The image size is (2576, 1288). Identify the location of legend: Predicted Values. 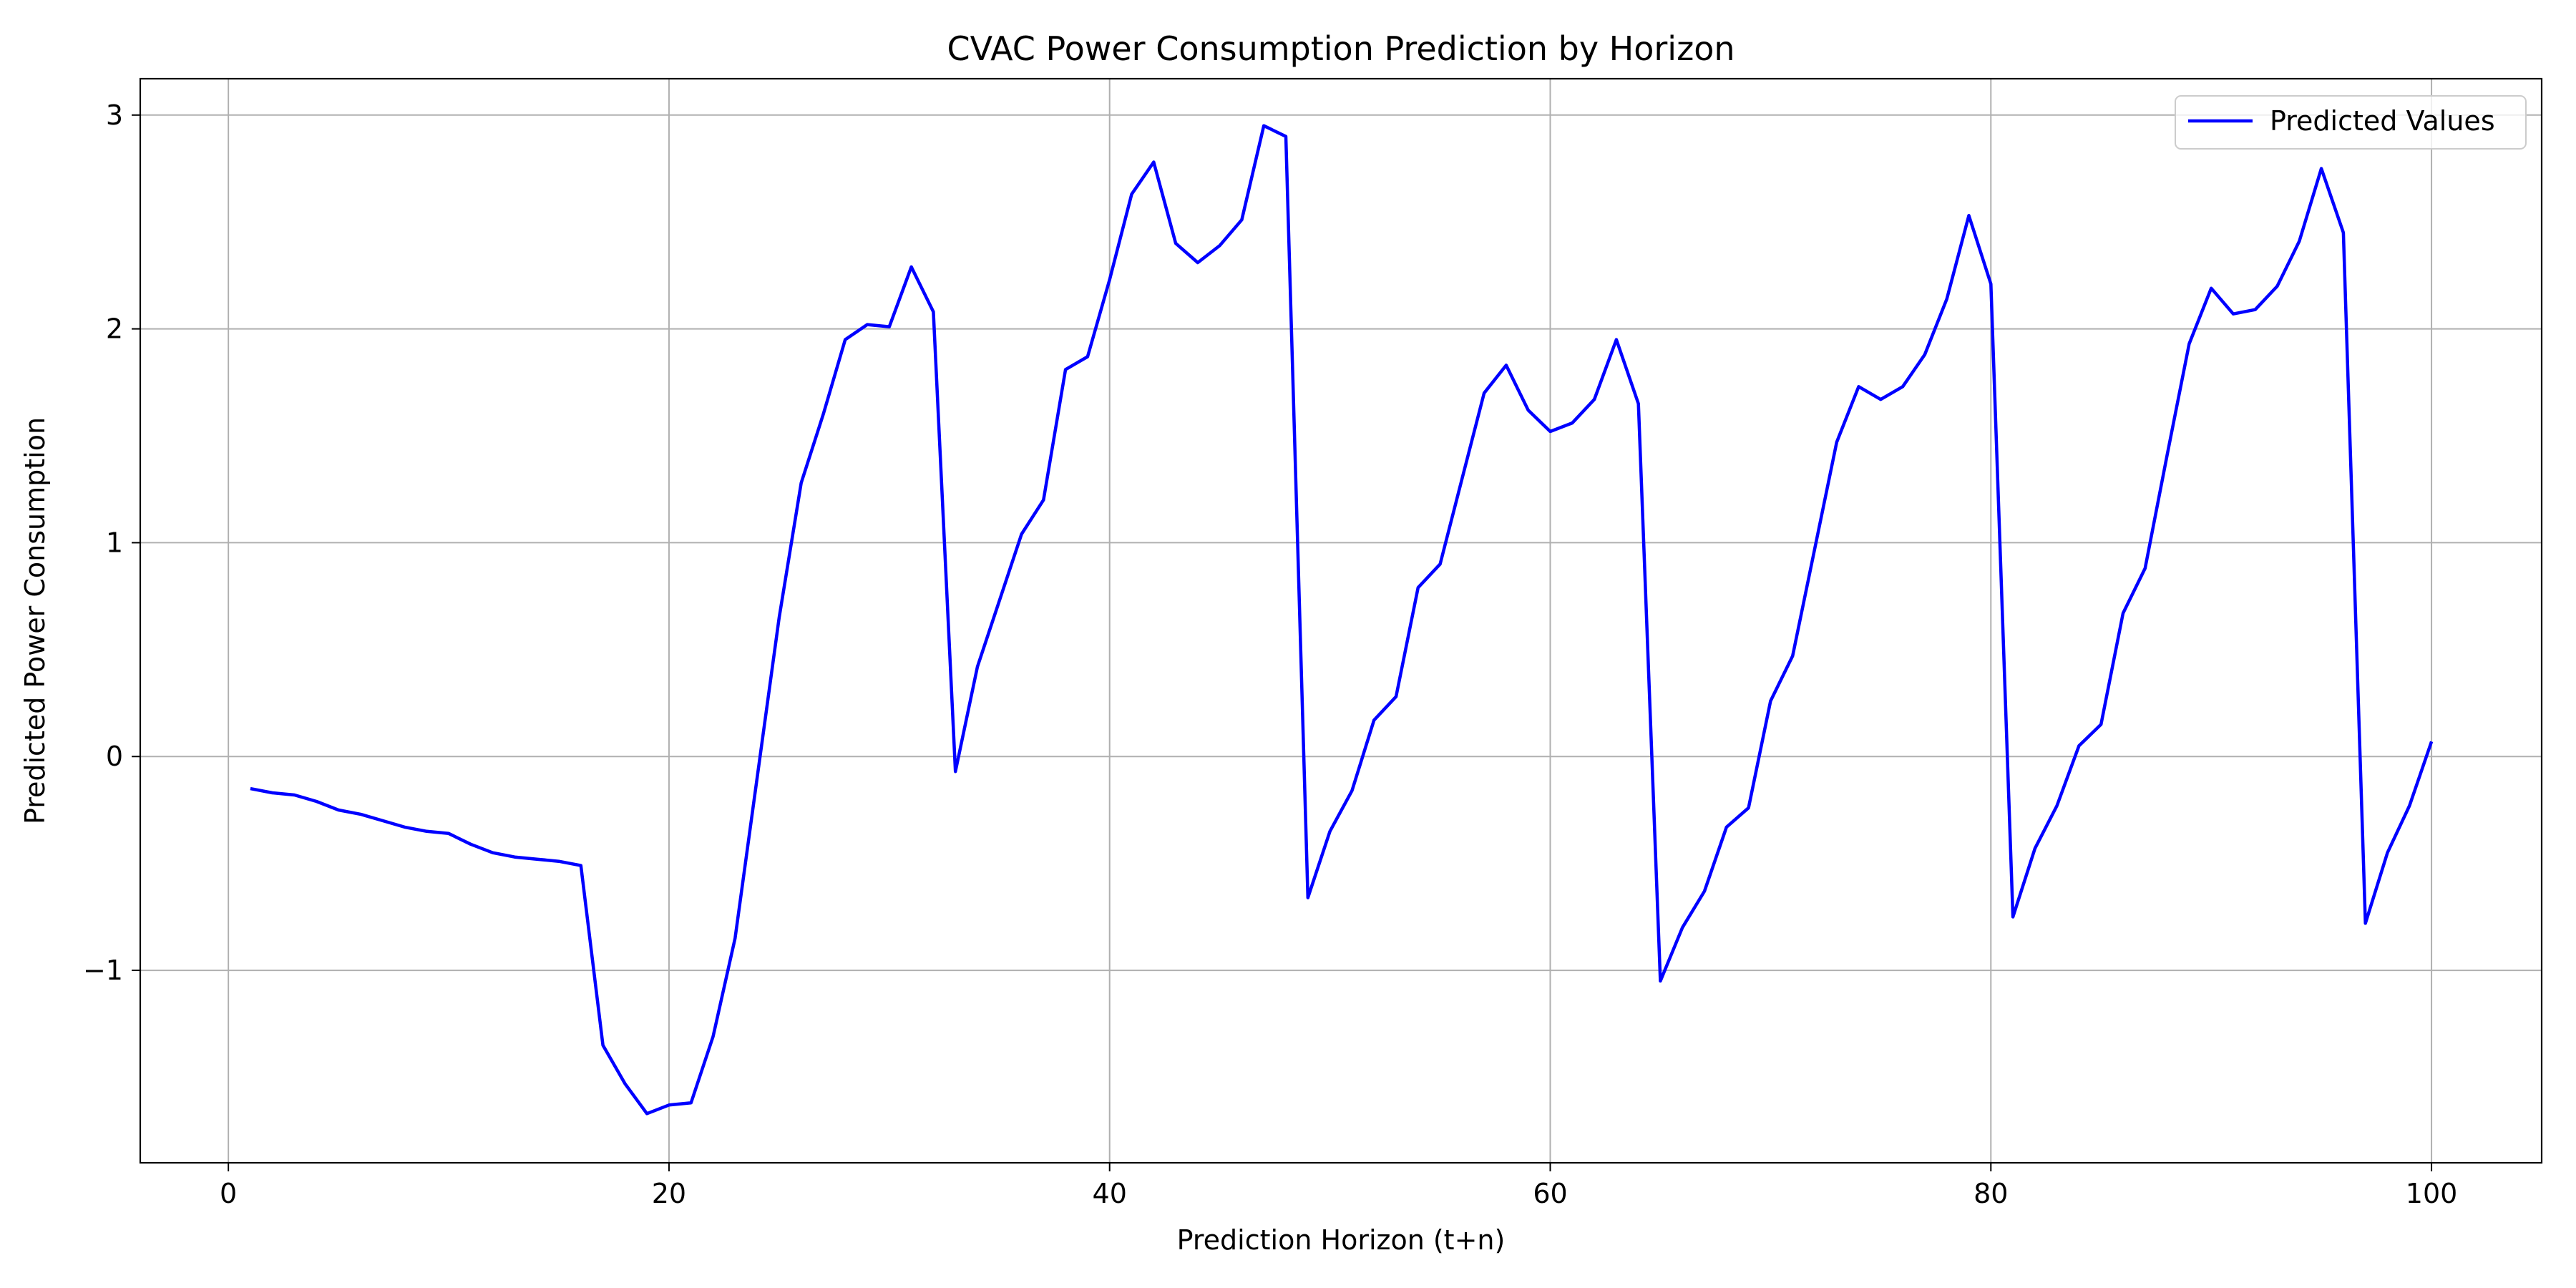
(2351, 122).